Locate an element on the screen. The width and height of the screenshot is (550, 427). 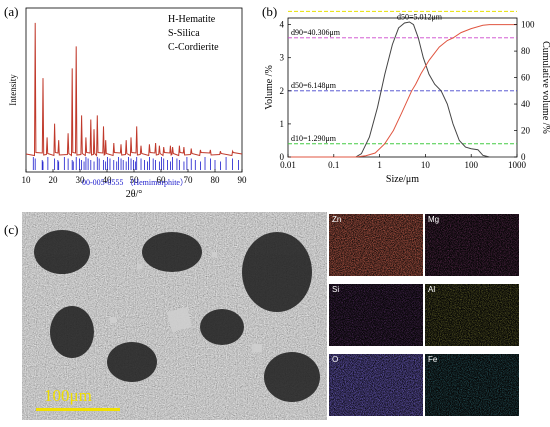
x-tick-label: 90 is located at coordinates (243, 180).